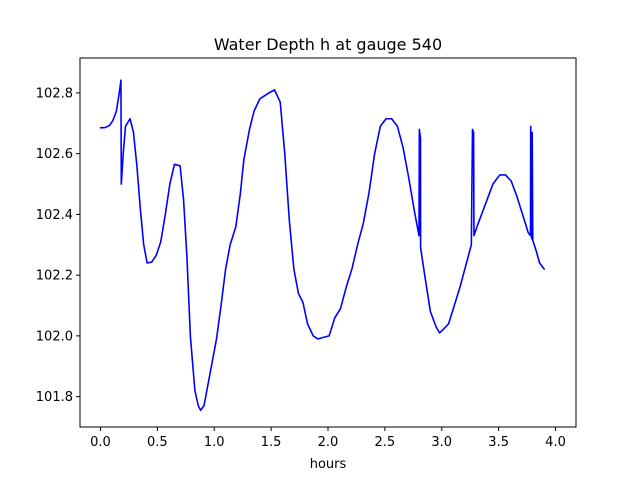 This screenshot has height=480, width=640. Describe the element at coordinates (54, 215) in the screenshot. I see `y-tick-label: 102.4` at that location.